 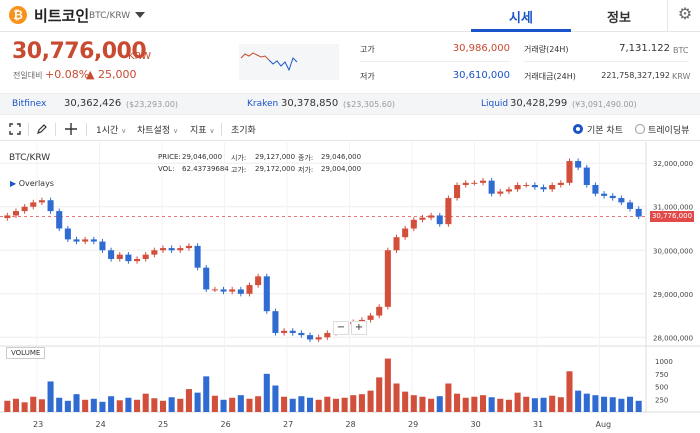 What do you see at coordinates (644, 48) in the screenshot?
I see `volume-value: 7,131.122` at bounding box center [644, 48].